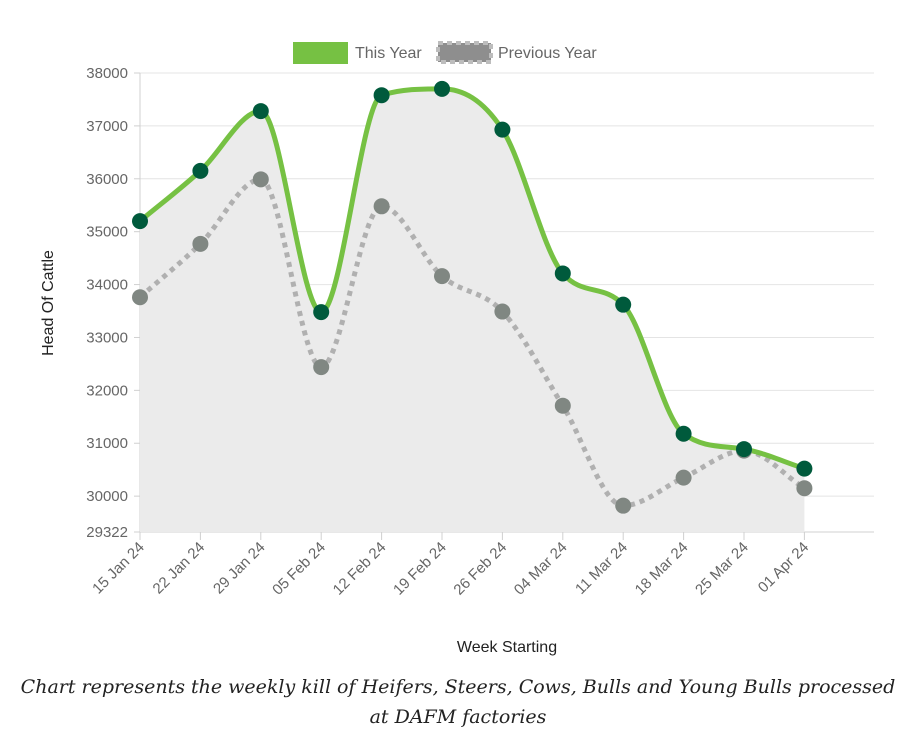  I want to click on x-tick-label: 05 Feb 24, so click(299, 569).